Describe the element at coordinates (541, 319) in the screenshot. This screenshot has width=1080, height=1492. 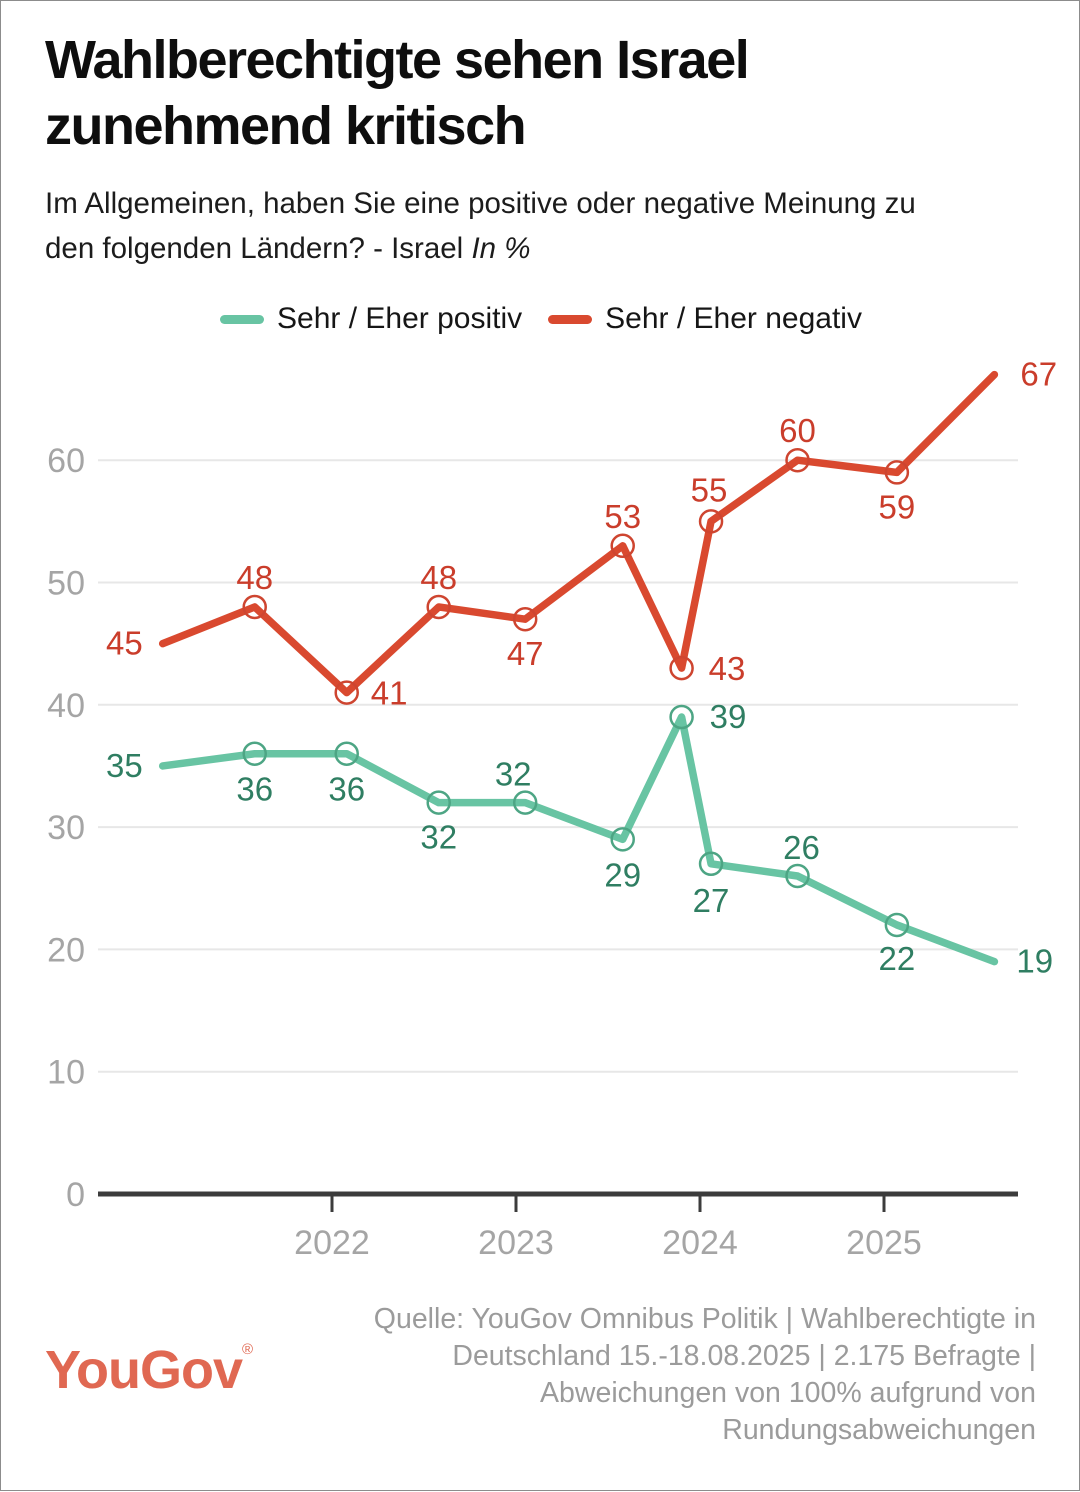
I see `legend: Sehr / Eher positiv Sehr / Eher negativ` at that location.